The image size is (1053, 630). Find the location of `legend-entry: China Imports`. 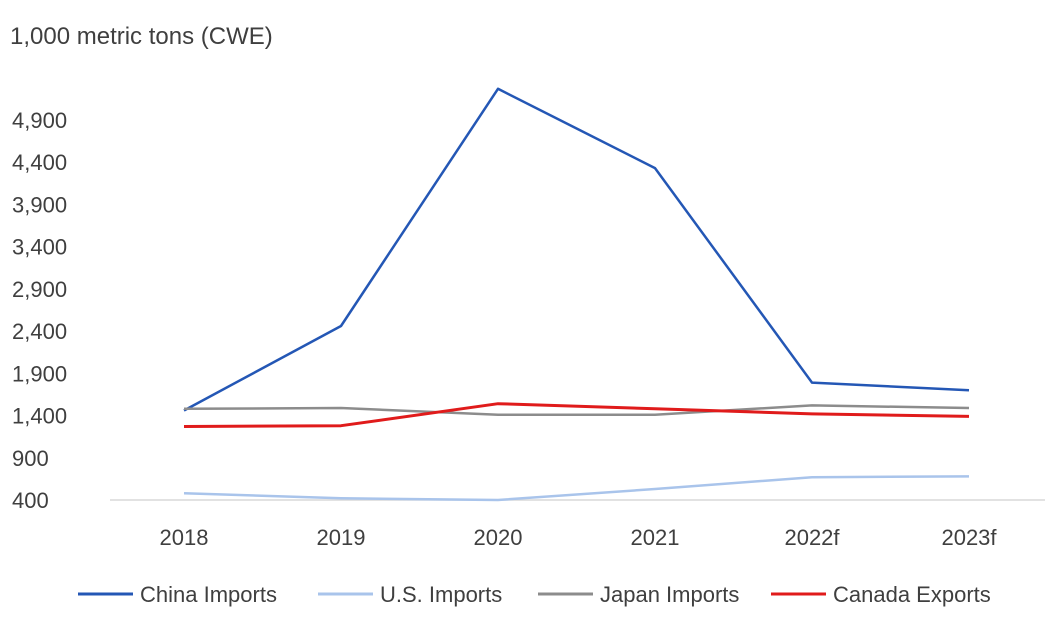

legend-entry: China Imports is located at coordinates (177, 594).